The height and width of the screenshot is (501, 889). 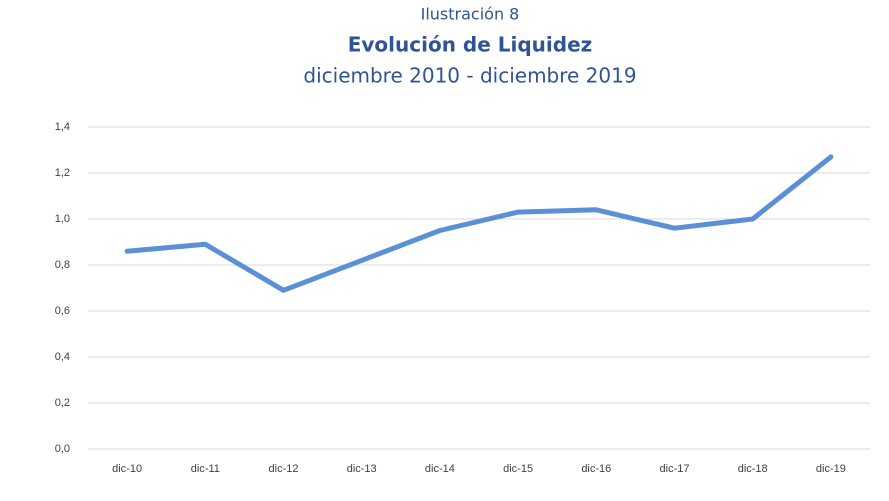 What do you see at coordinates (675, 469) in the screenshot?
I see `x-tick-label: dic-17` at bounding box center [675, 469].